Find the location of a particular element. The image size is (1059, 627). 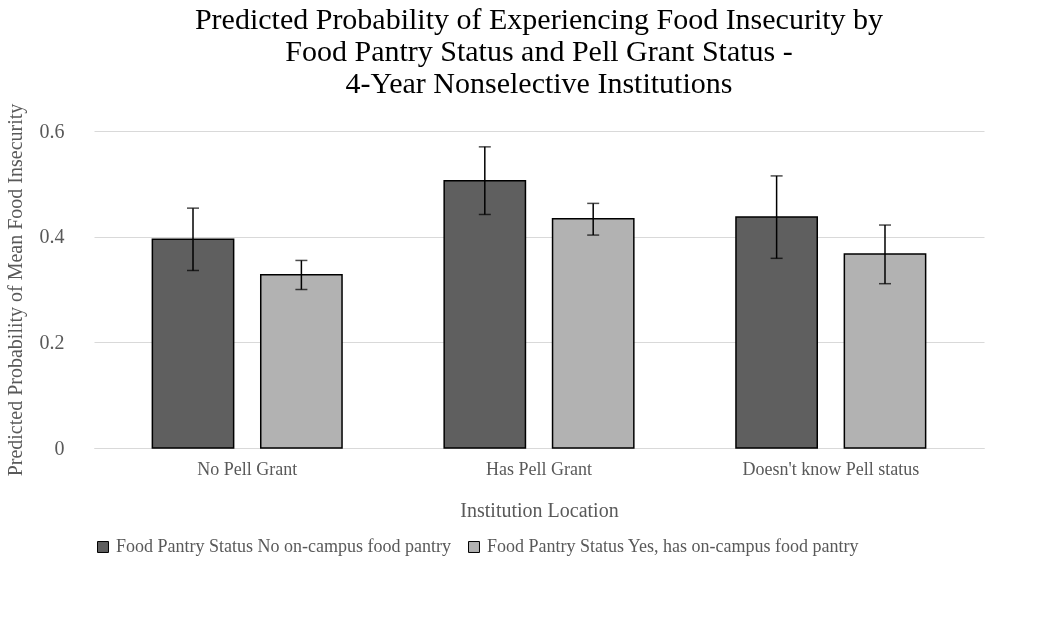

y-tick-label: 0.2 is located at coordinates (52, 341).